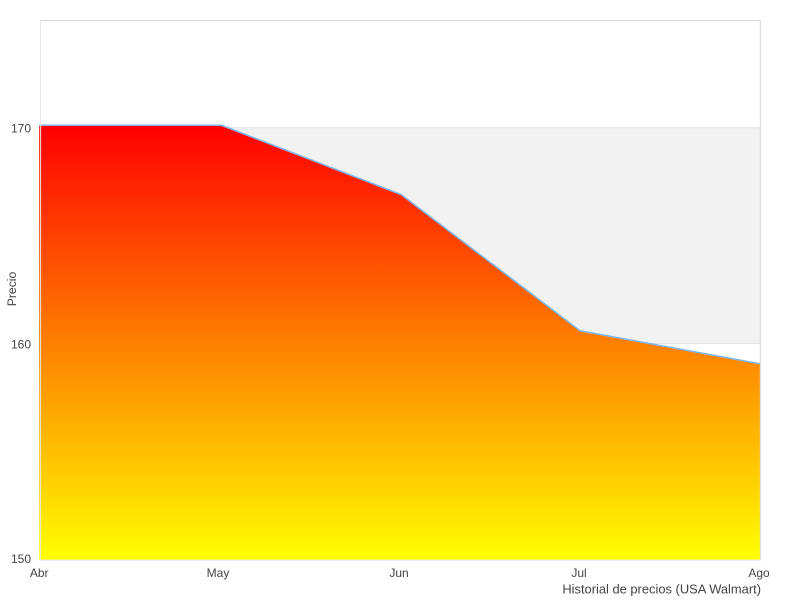 Image resolution: width=800 pixels, height=600 pixels. I want to click on svg-text: Abr, so click(39, 573).